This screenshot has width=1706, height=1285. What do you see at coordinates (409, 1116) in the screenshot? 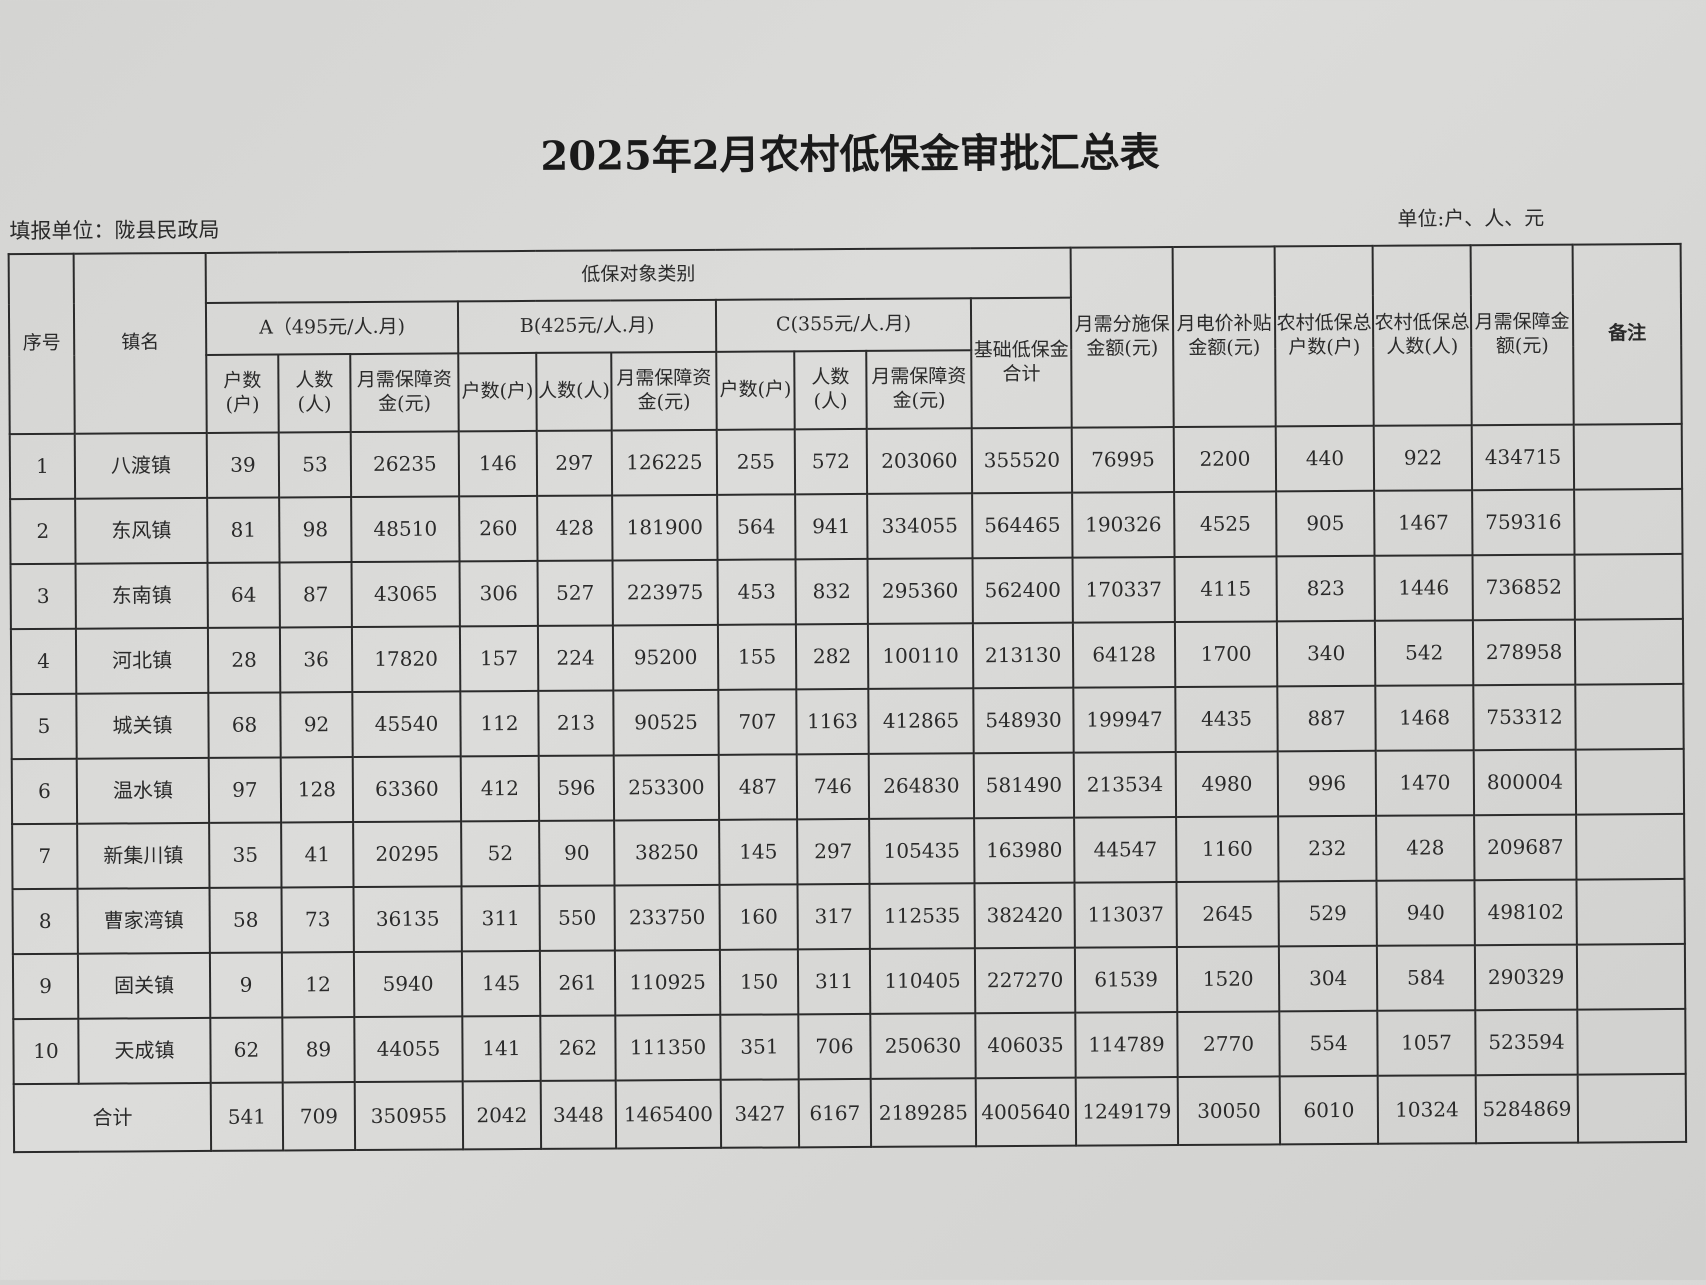
I see `total-a-fund: 350955` at bounding box center [409, 1116].